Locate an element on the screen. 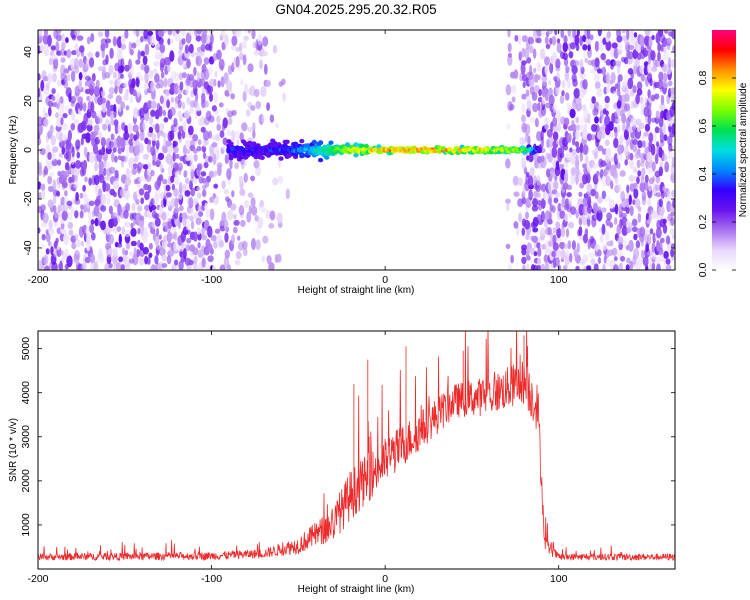 This screenshot has height=600, width=750. y-tick-label: 0 is located at coordinates (28, 150).